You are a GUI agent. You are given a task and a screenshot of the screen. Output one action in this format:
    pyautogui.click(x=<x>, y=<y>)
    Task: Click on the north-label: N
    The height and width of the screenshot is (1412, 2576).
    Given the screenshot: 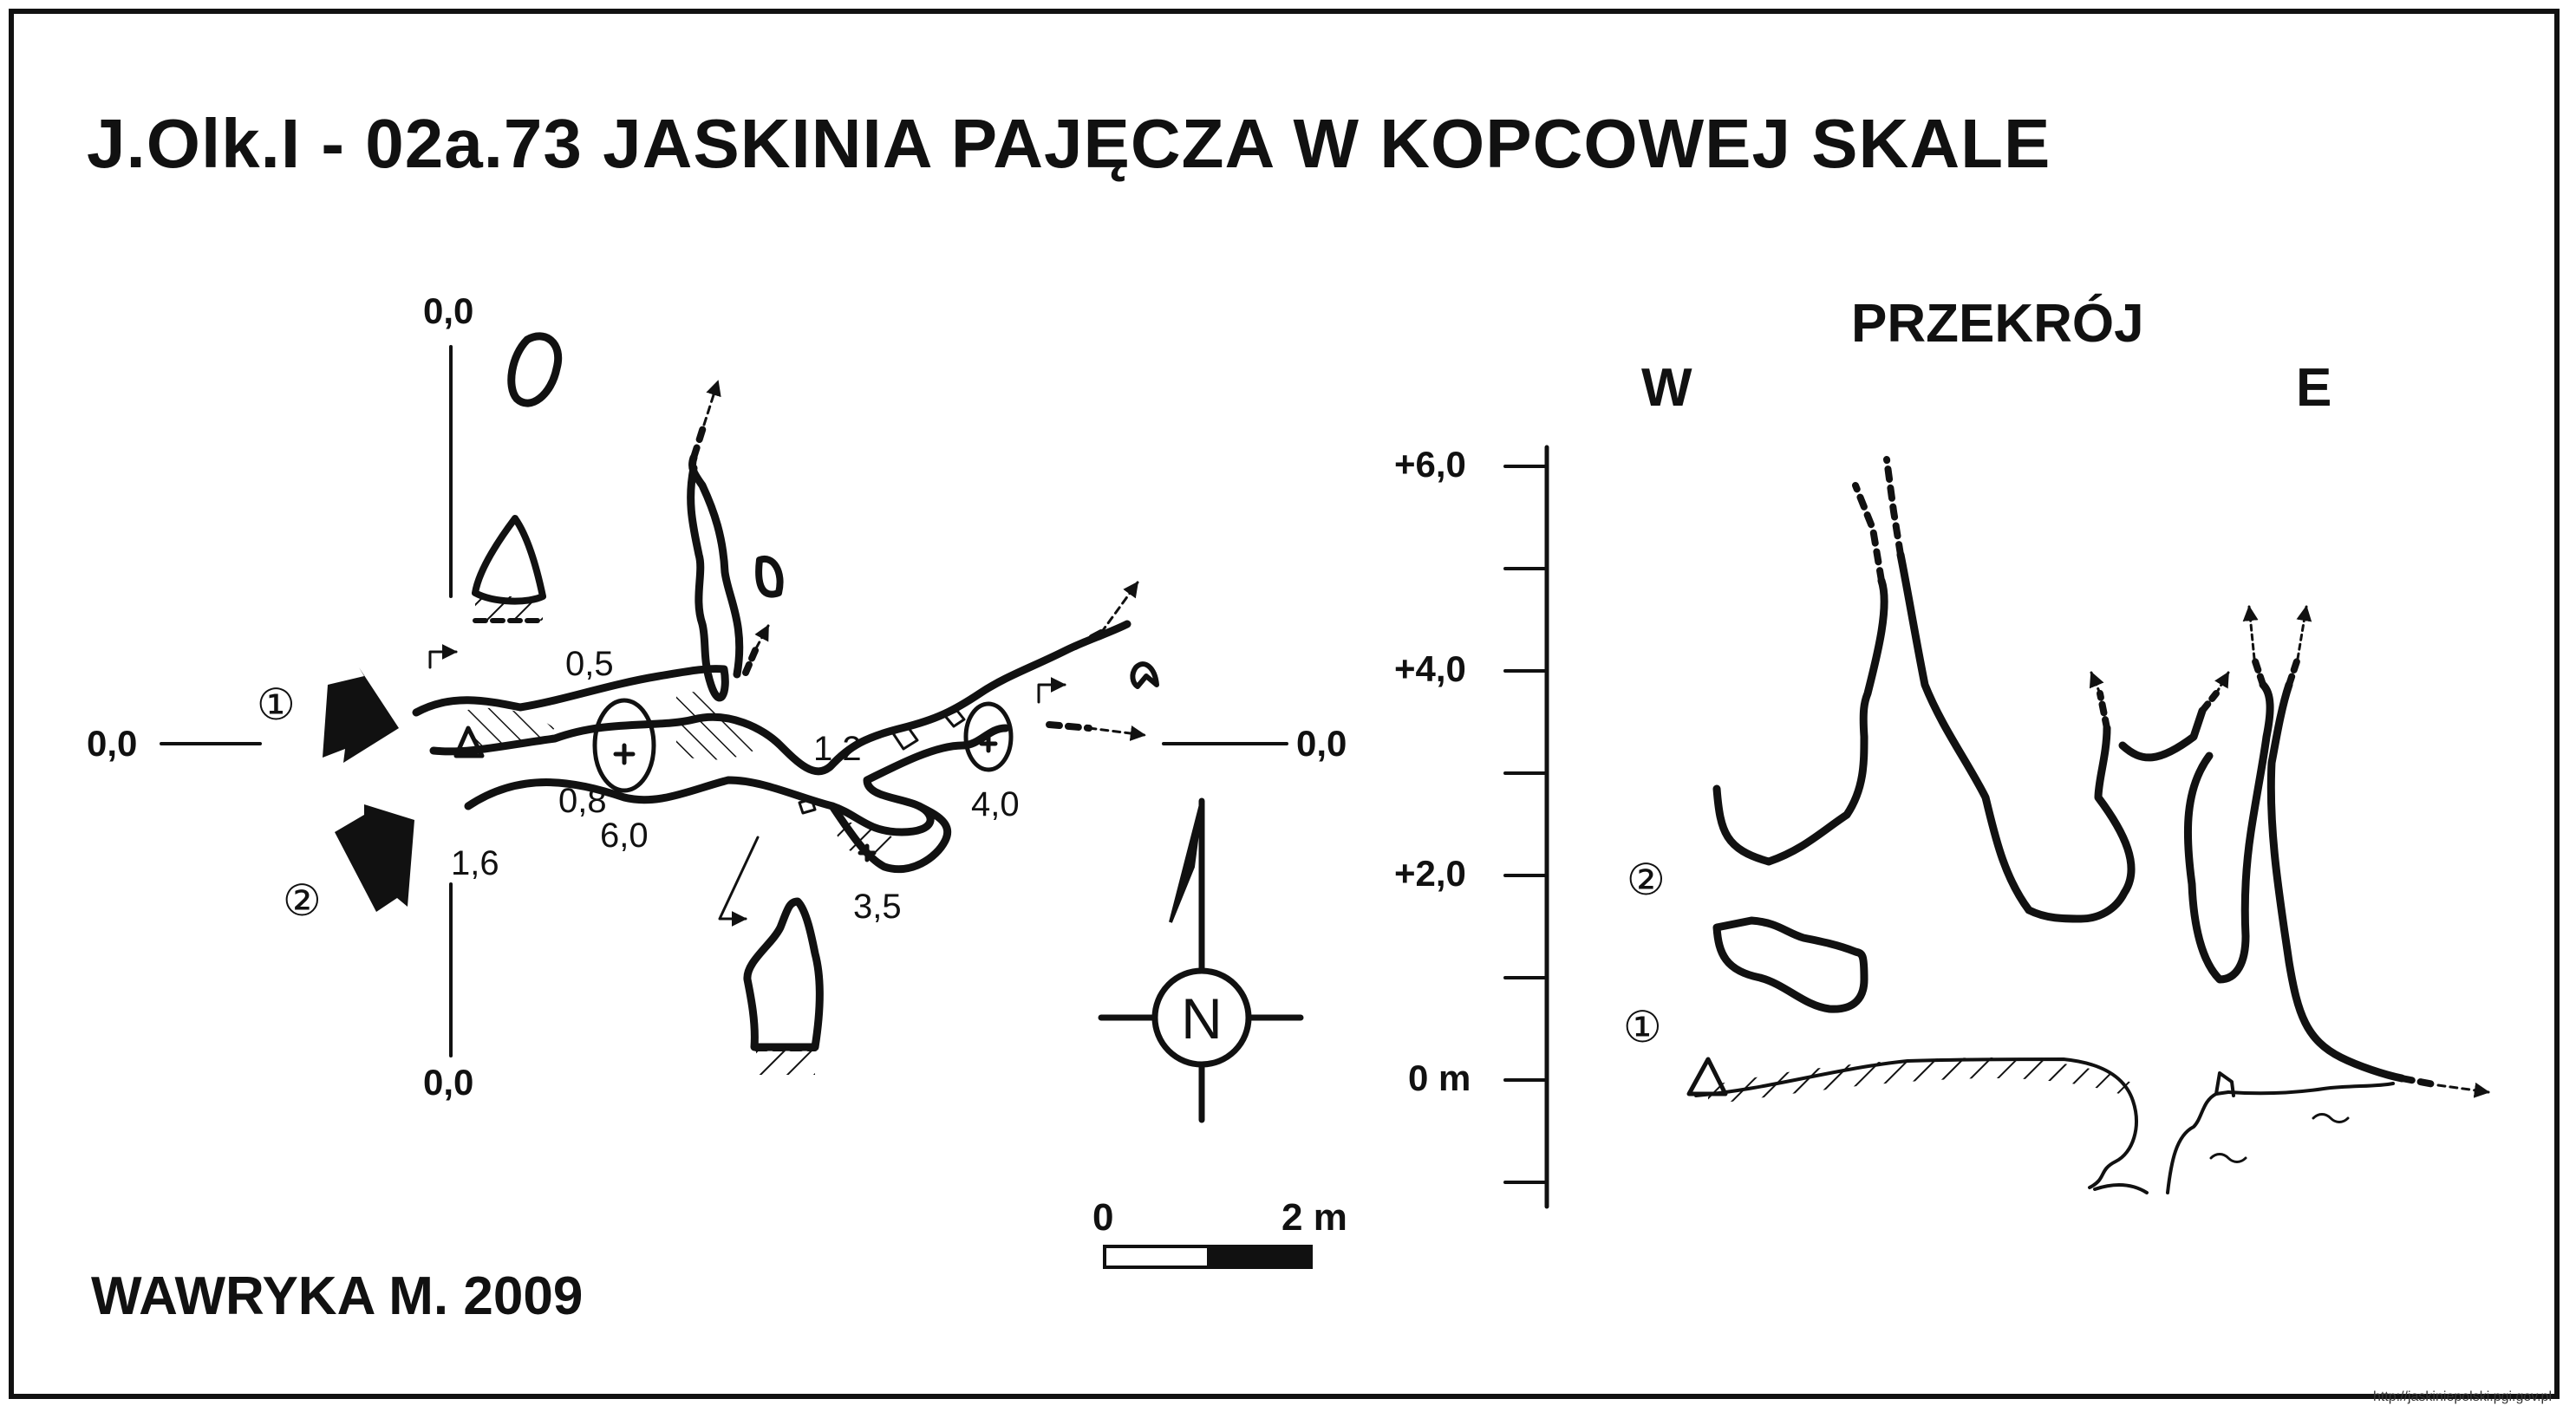 What is the action you would take?
    pyautogui.click(x=1202, y=1019)
    